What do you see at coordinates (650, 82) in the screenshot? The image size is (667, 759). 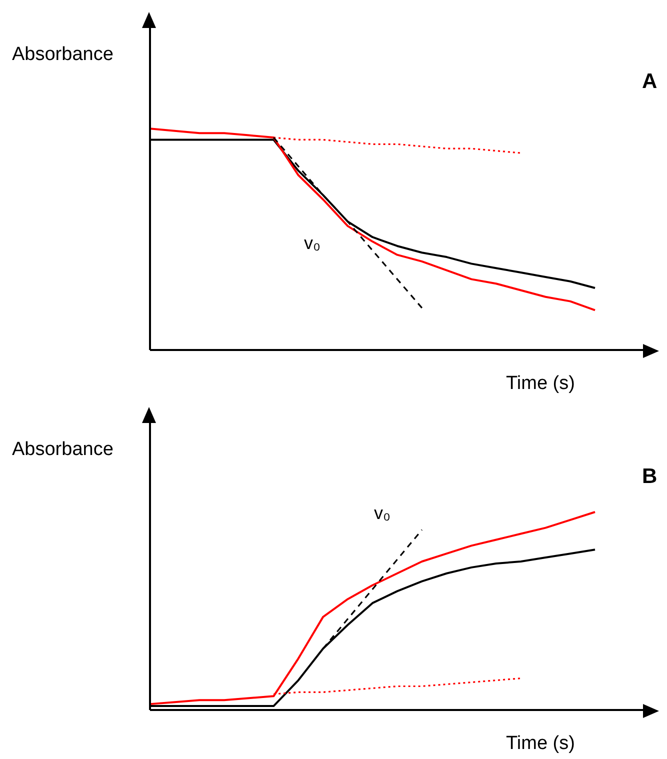 I see `text: A` at bounding box center [650, 82].